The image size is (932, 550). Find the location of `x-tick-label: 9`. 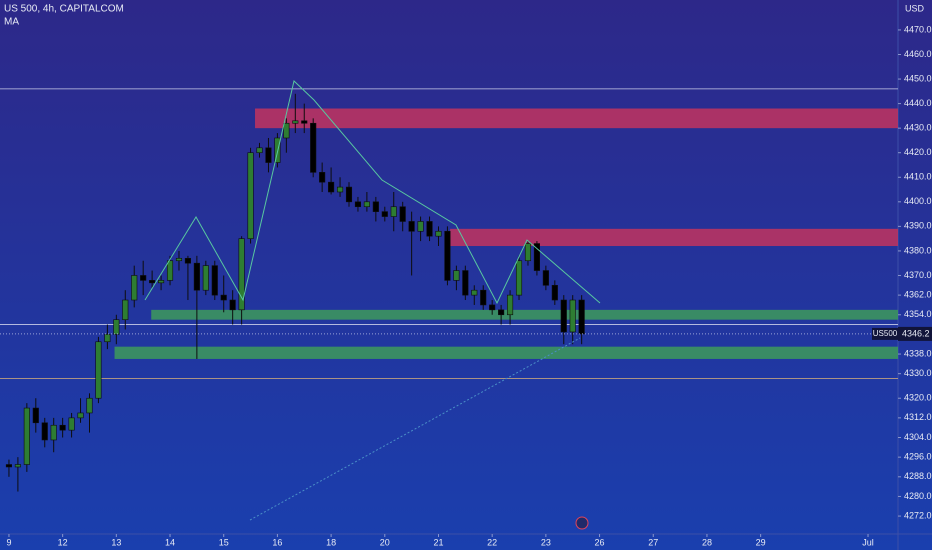

x-tick-label: 9 is located at coordinates (8, 542).